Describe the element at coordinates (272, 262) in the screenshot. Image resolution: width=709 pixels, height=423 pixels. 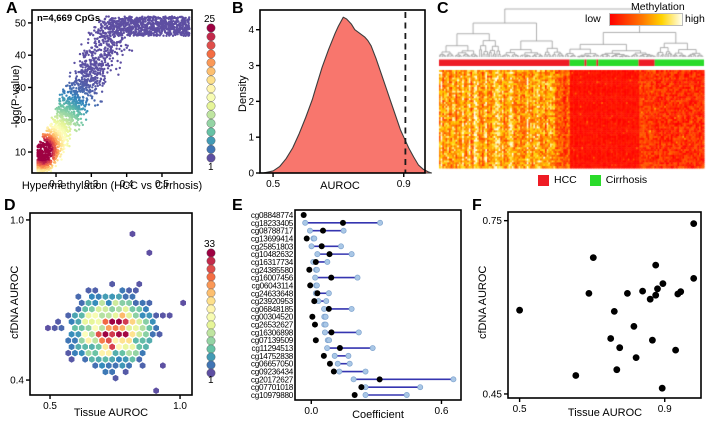
I see `svg-text: cg16317734` at that location.